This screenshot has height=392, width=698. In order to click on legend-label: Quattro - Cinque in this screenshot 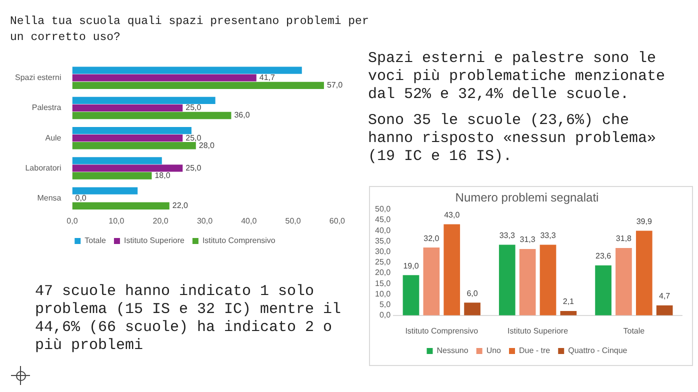, I will do `click(598, 351)`.